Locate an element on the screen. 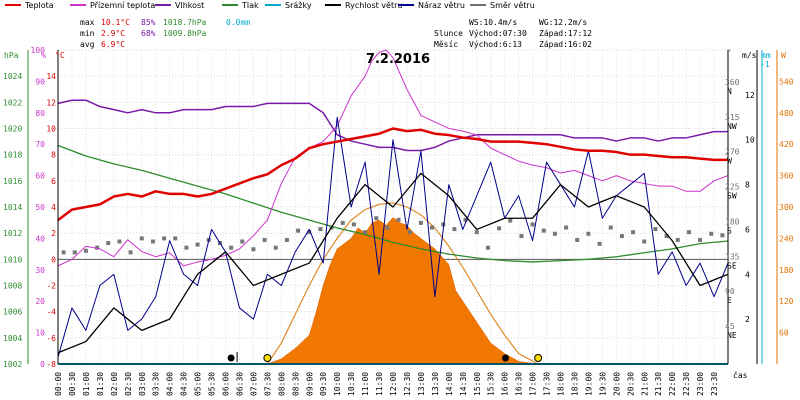 This screenshot has width=800, height=400. stat-min-hum: 68% is located at coordinates (148, 33).